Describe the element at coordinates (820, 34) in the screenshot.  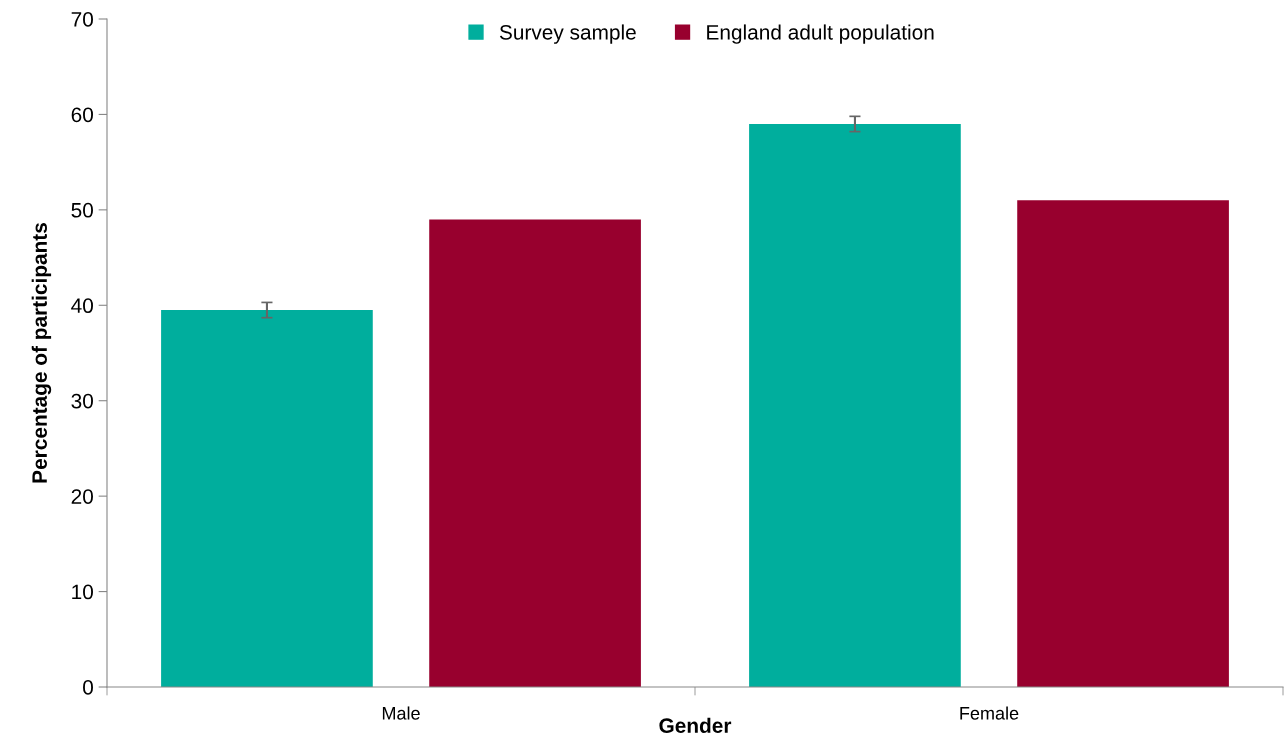
I see `legend-label: England adult population` at that location.